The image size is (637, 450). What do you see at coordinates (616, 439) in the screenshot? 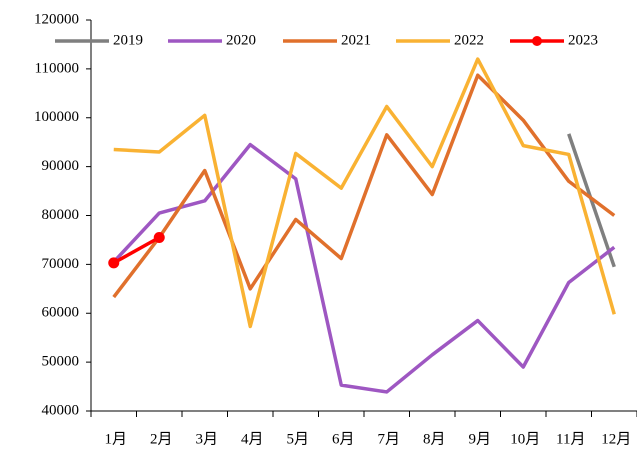
I see `x-tick-label: 12月` at bounding box center [616, 439].